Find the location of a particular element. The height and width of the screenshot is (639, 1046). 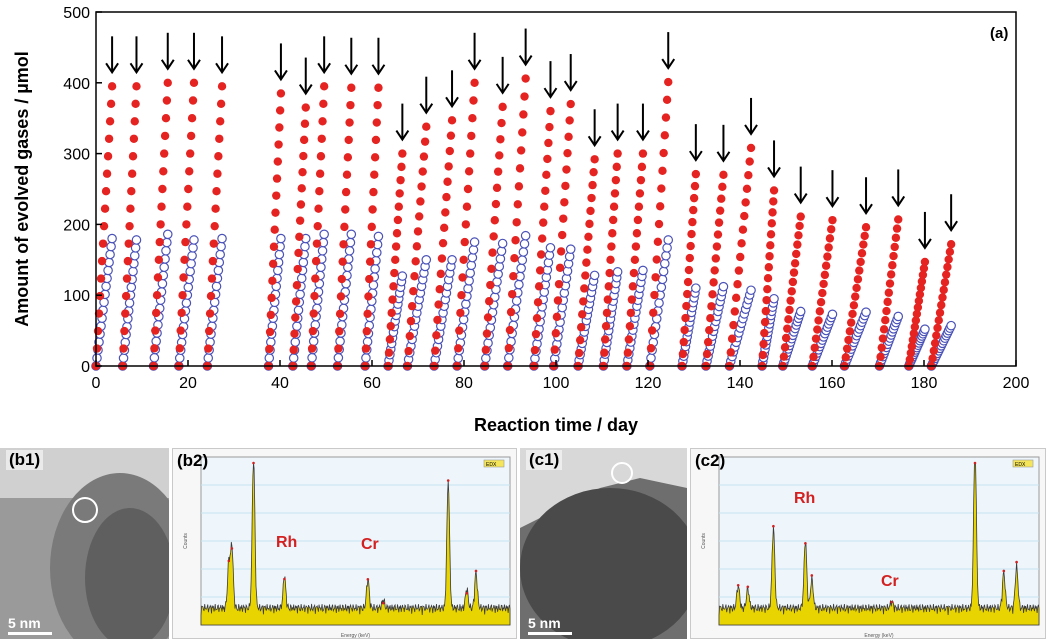

edx-y-axis-label: Counts is located at coordinates (704, 541).